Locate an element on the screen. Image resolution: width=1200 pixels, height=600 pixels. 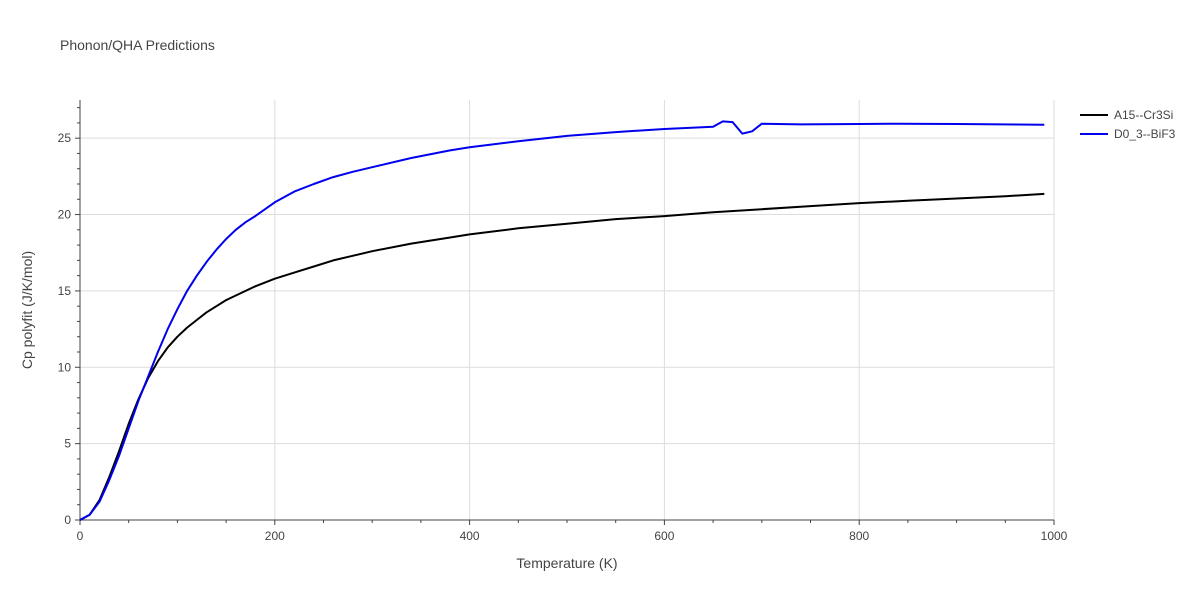
x-tick-label-3: 600 is located at coordinates (664, 536).